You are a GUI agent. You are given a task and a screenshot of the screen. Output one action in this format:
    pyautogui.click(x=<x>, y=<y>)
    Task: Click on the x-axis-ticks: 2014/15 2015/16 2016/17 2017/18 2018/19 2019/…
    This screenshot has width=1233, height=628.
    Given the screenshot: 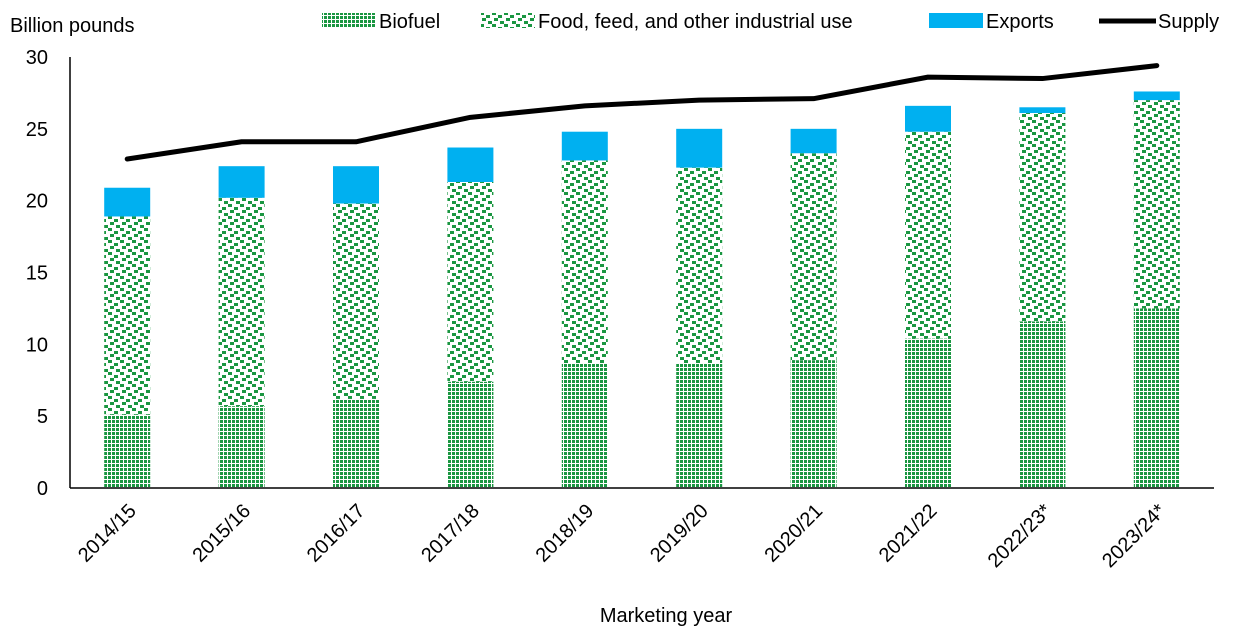 What is the action you would take?
    pyautogui.click(x=622, y=536)
    